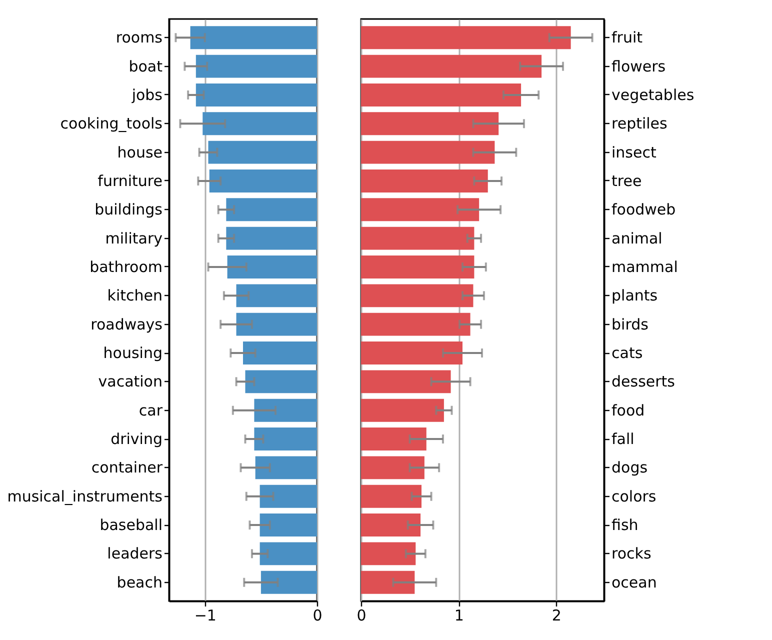 The height and width of the screenshot is (640, 772). What do you see at coordinates (653, 95) in the screenshot?
I see `y-tick-label: vegetables` at bounding box center [653, 95].